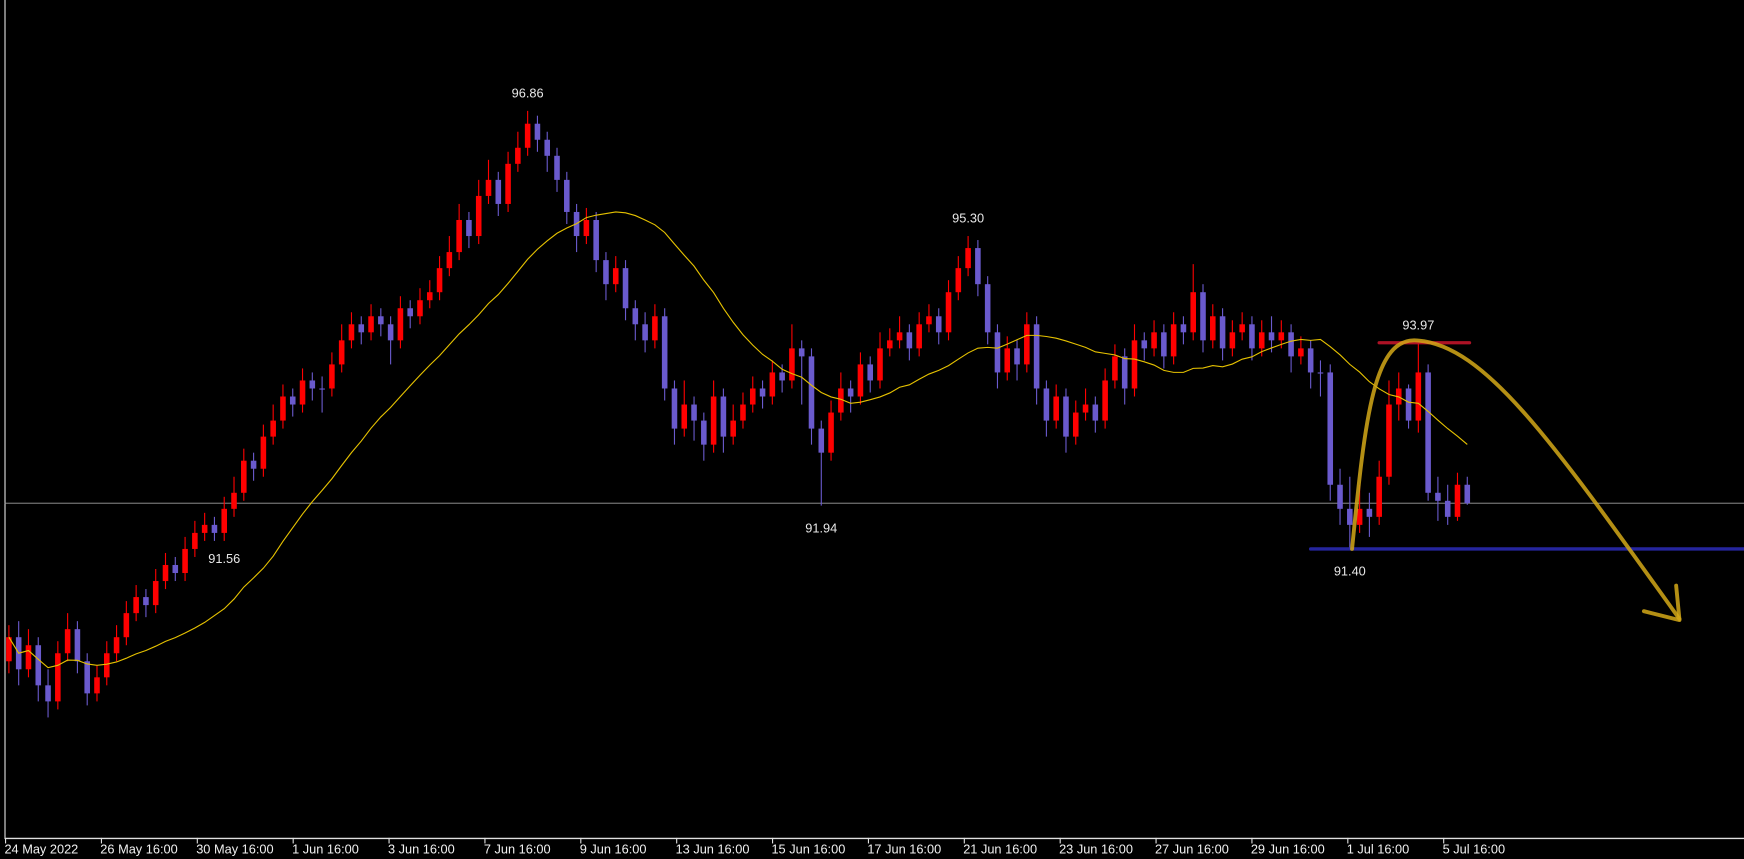 The height and width of the screenshot is (859, 1744). Describe the element at coordinates (41, 848) in the screenshot. I see `x-tick-label: 24 May 2022` at that location.